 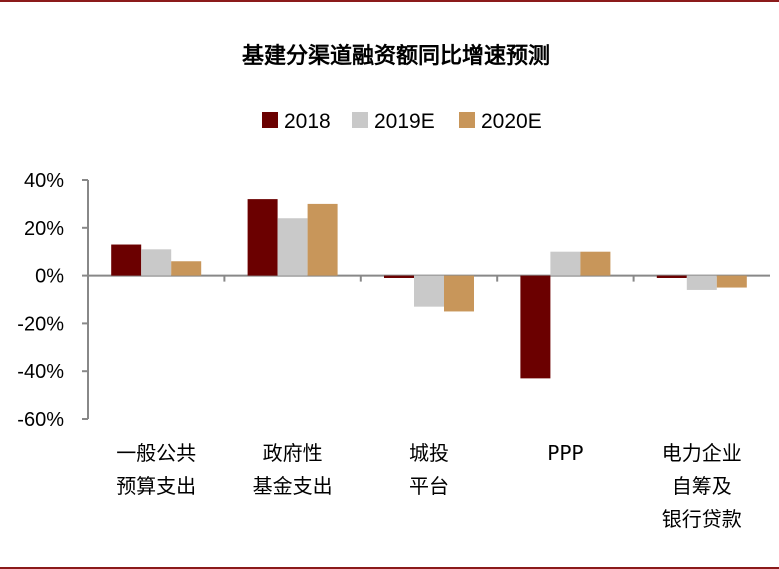 I want to click on category-label-4-2: 银行贷款, so click(x=702, y=519).